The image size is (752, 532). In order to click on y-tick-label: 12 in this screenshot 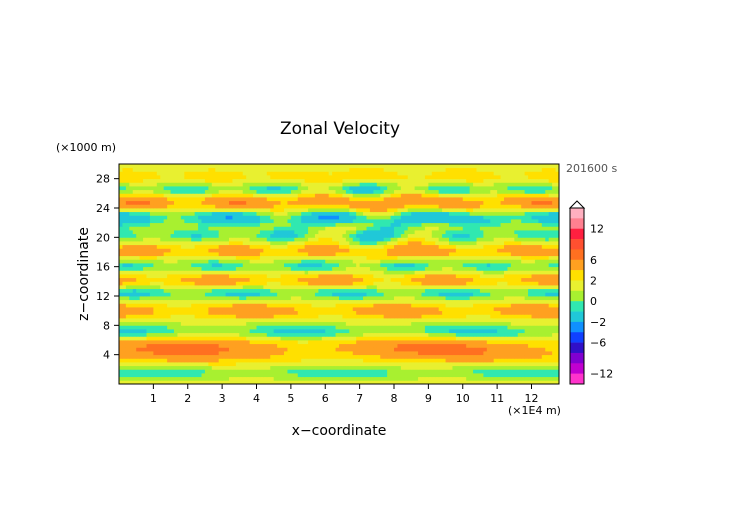, I will do `click(103, 296)`.